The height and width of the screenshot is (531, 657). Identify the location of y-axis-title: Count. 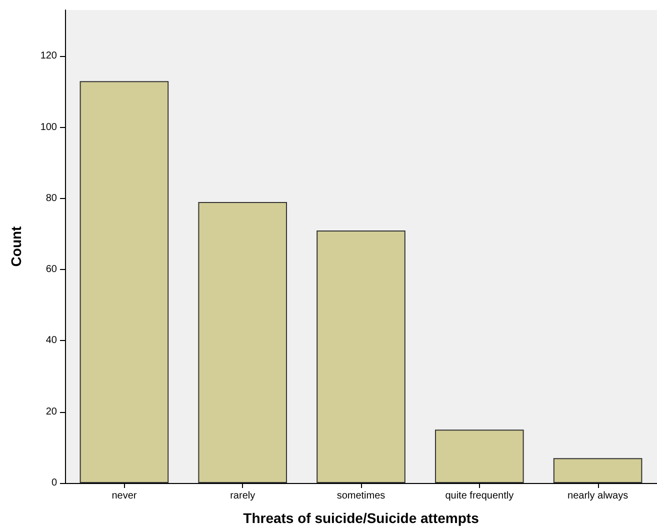
(16, 246).